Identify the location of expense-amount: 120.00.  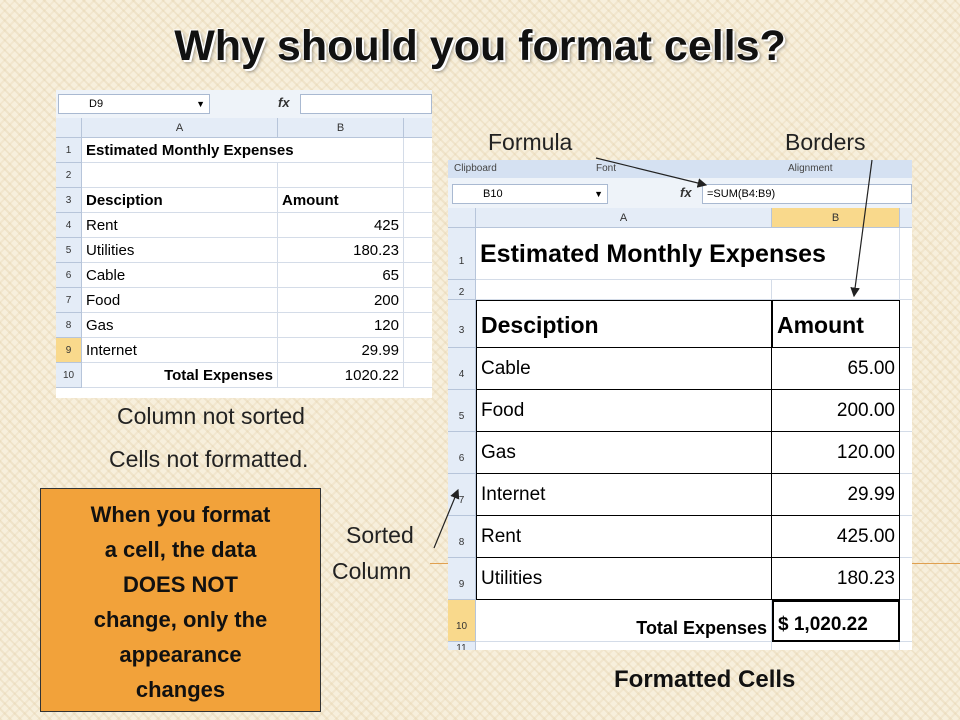
(836, 453).